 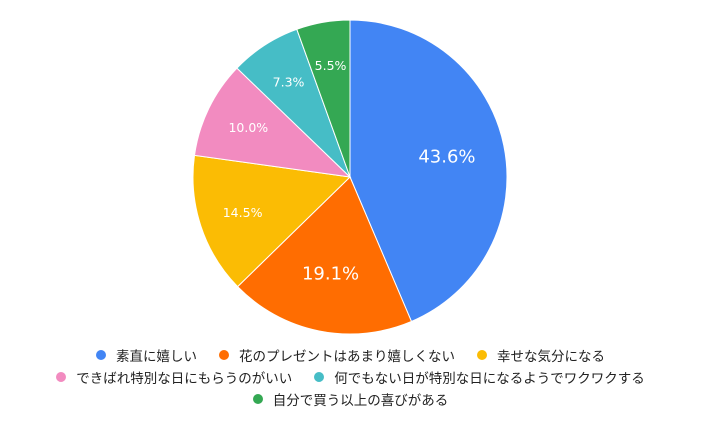 I want to click on legend-item-not-happy: 花のプレゼントはあまり嬉しくない, so click(x=337, y=355).